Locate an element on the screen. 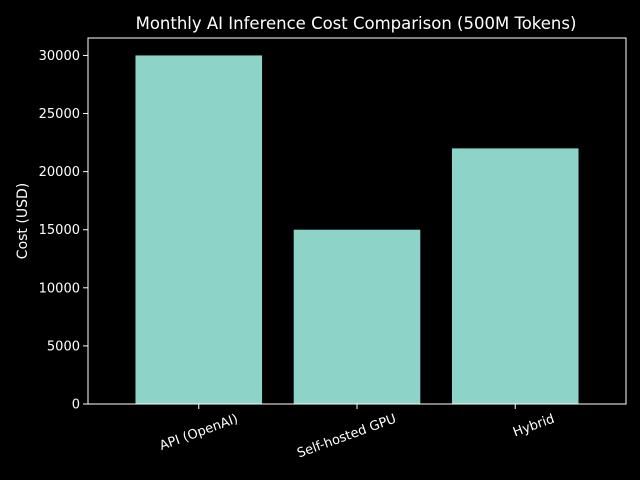 This screenshot has width=640, height=480. y-tick-label-2: 10000 is located at coordinates (59, 288).